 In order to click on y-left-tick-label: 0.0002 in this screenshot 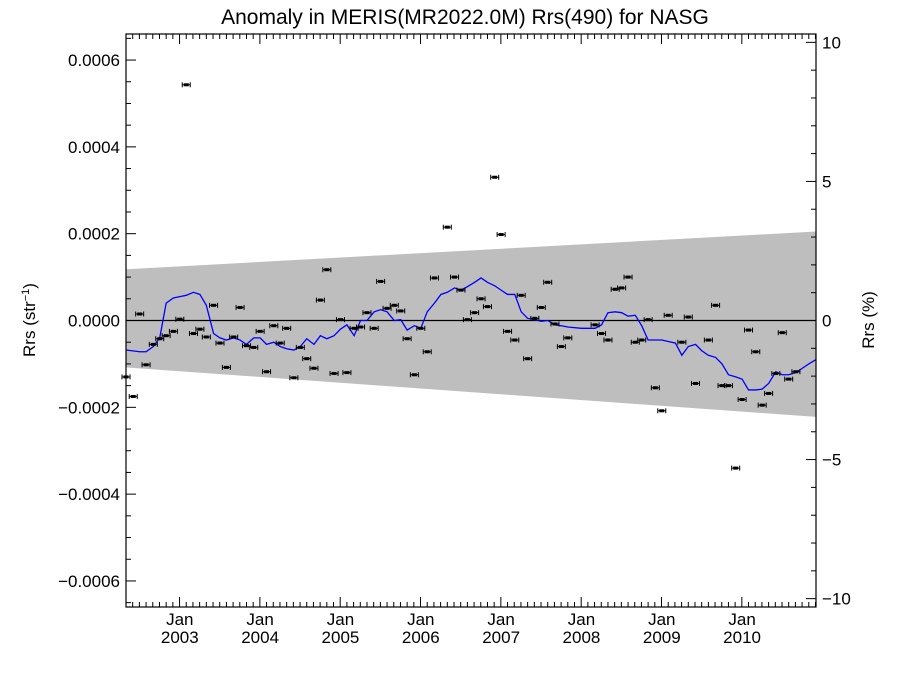, I will do `click(94, 234)`.